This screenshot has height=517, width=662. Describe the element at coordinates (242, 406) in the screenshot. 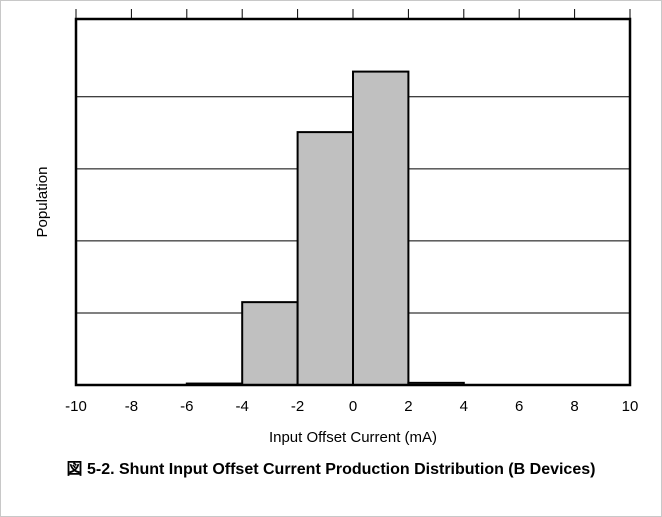

I see `x-tick-label: -4` at that location.